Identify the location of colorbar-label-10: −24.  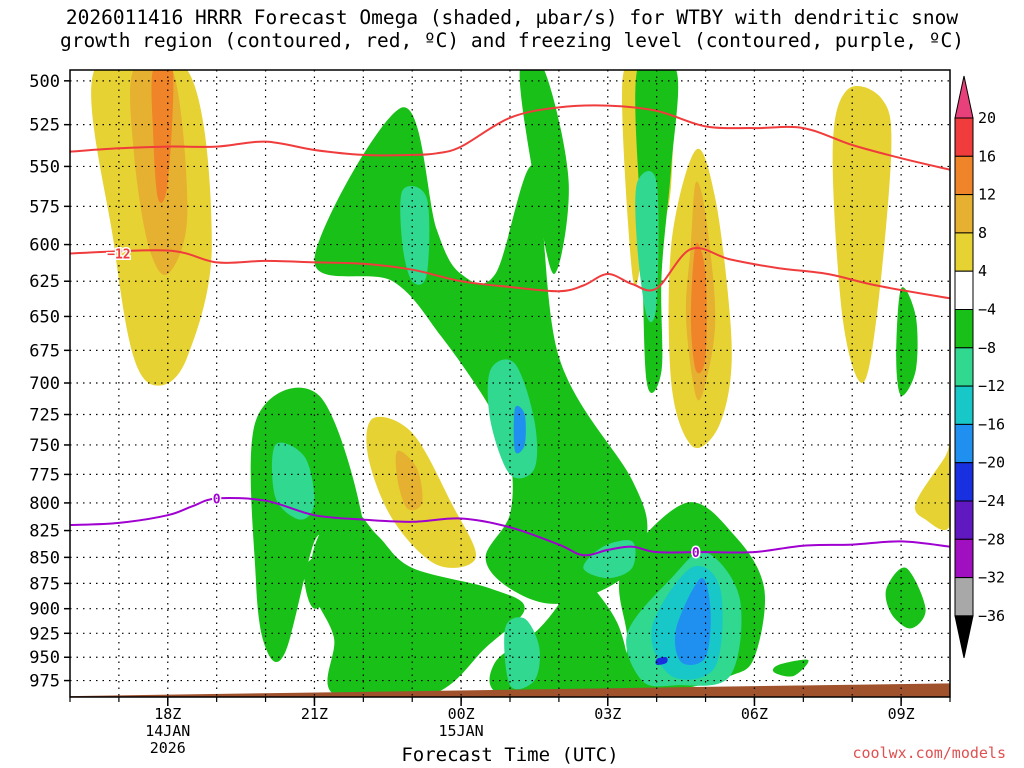
(991, 501).